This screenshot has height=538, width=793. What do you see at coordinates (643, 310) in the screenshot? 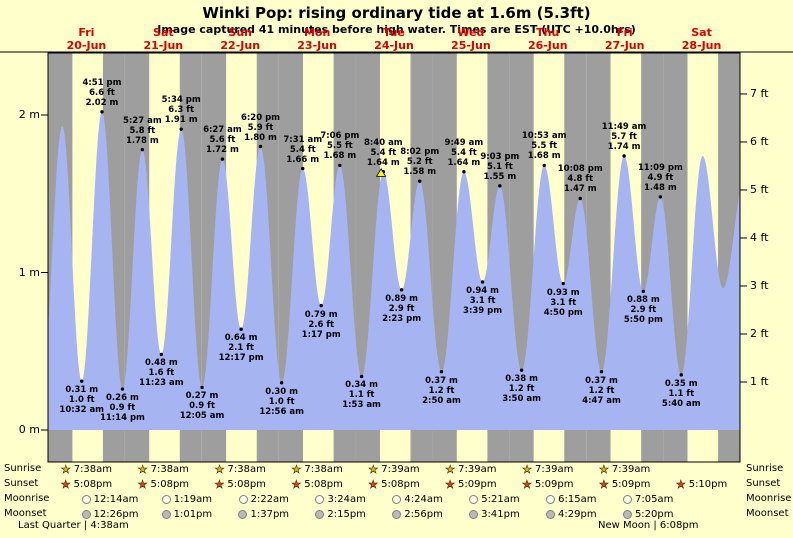
I see `low-tide-annotation: 0.88 m 2.9 ft 5:50 pm` at bounding box center [643, 310].